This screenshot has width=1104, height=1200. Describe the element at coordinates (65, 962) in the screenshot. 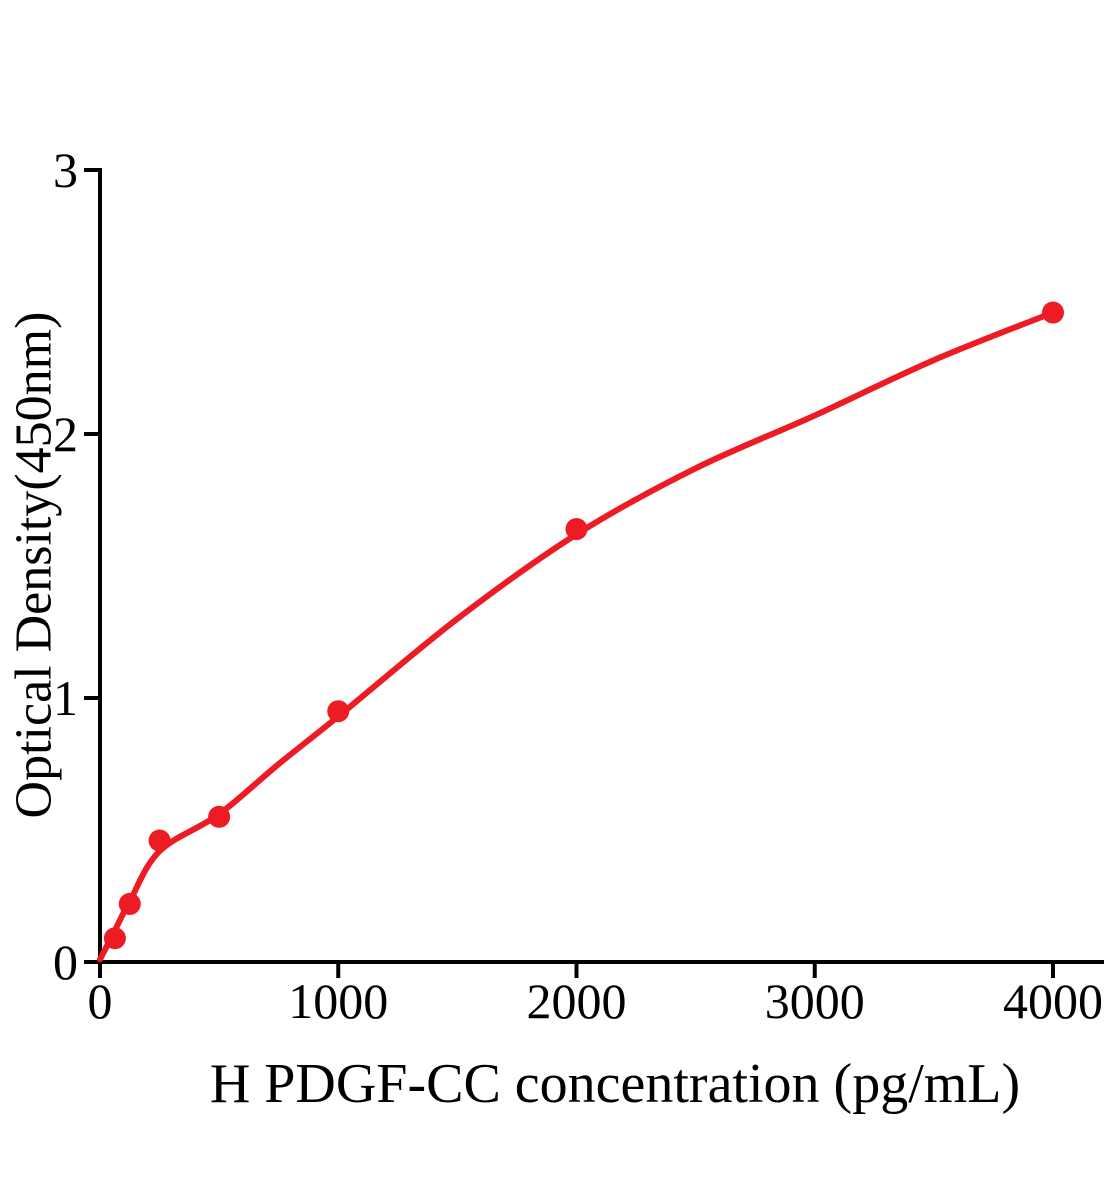

I see `y-tick-label: 0` at that location.